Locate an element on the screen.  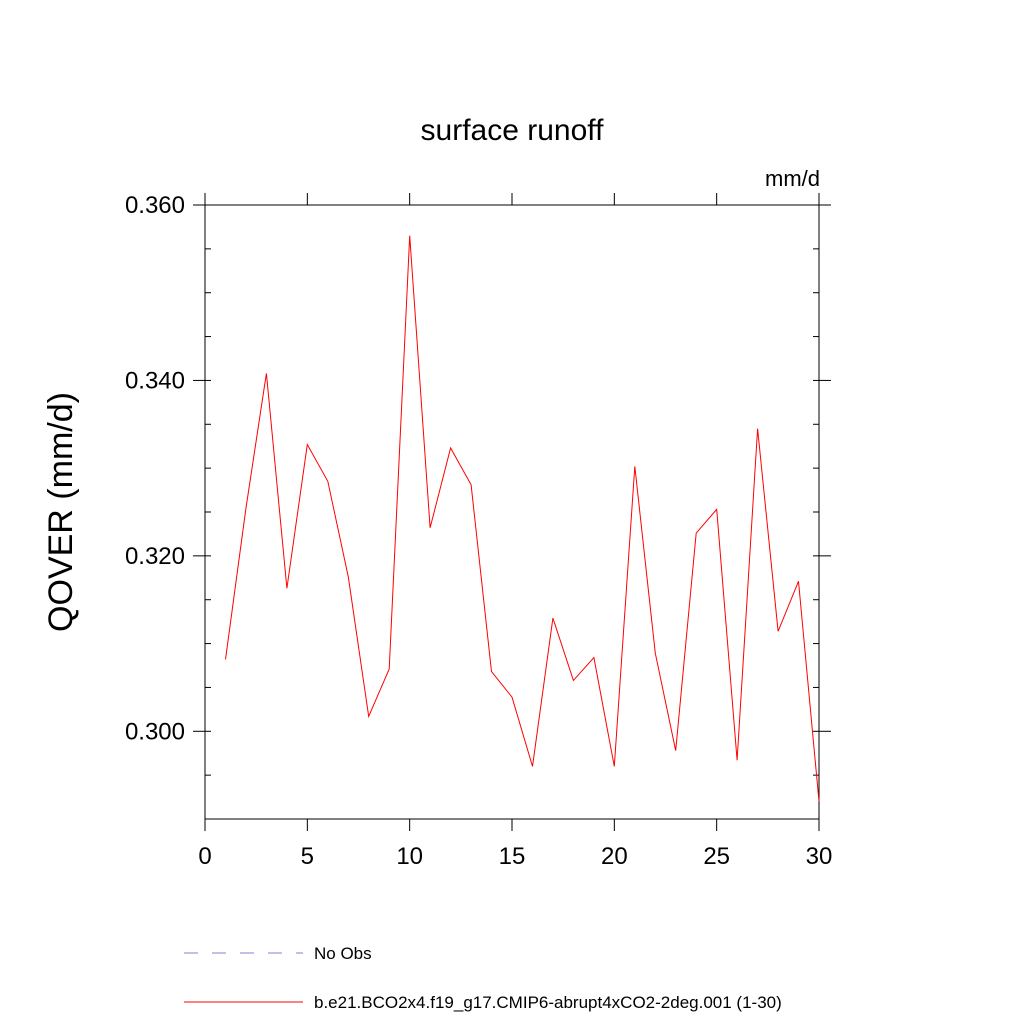
legend-entry-0: No Obs is located at coordinates (343, 953).